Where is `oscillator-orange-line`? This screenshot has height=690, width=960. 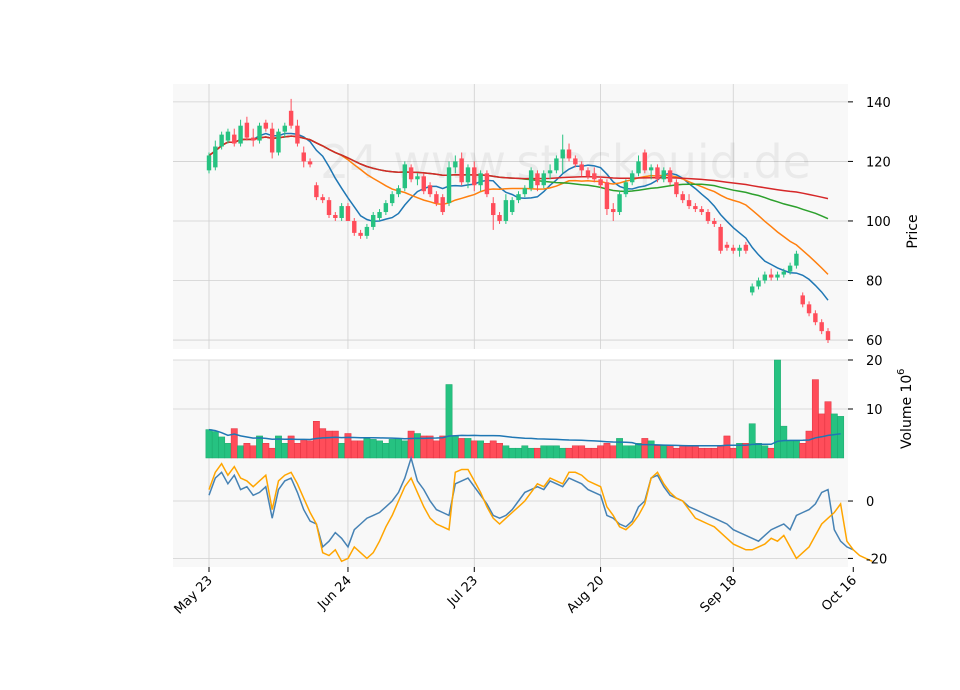 oscillator-orange-line is located at coordinates (540, 512).